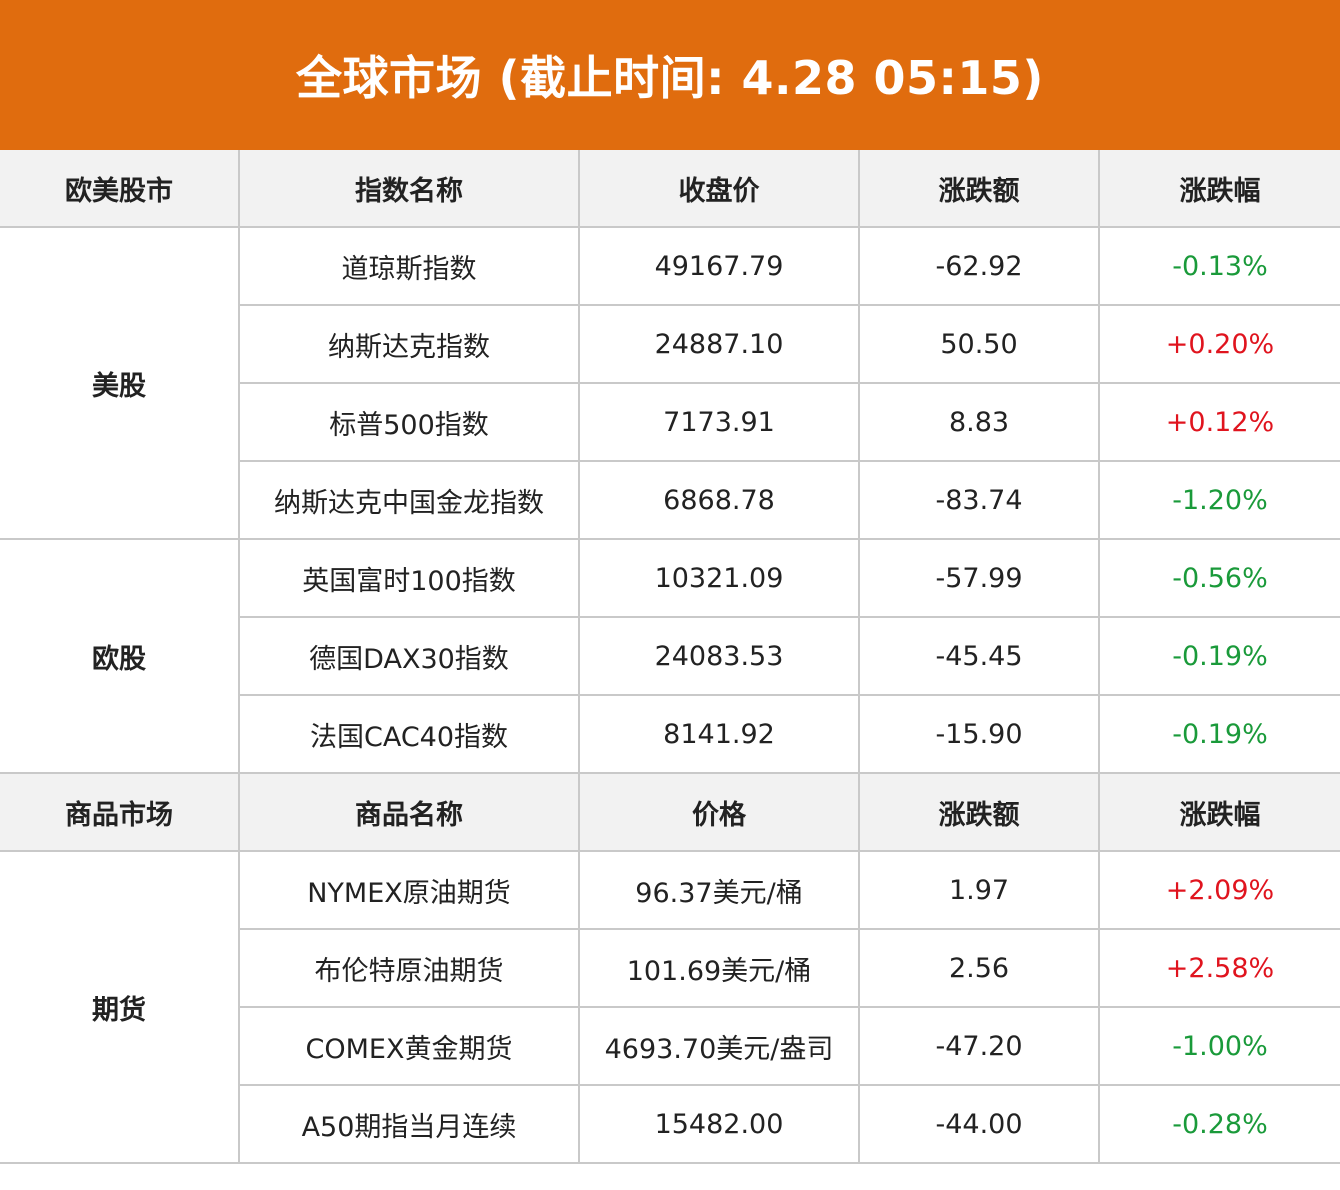  What do you see at coordinates (719, 1124) in the screenshot?
I see `row-price: 15482.00` at bounding box center [719, 1124].